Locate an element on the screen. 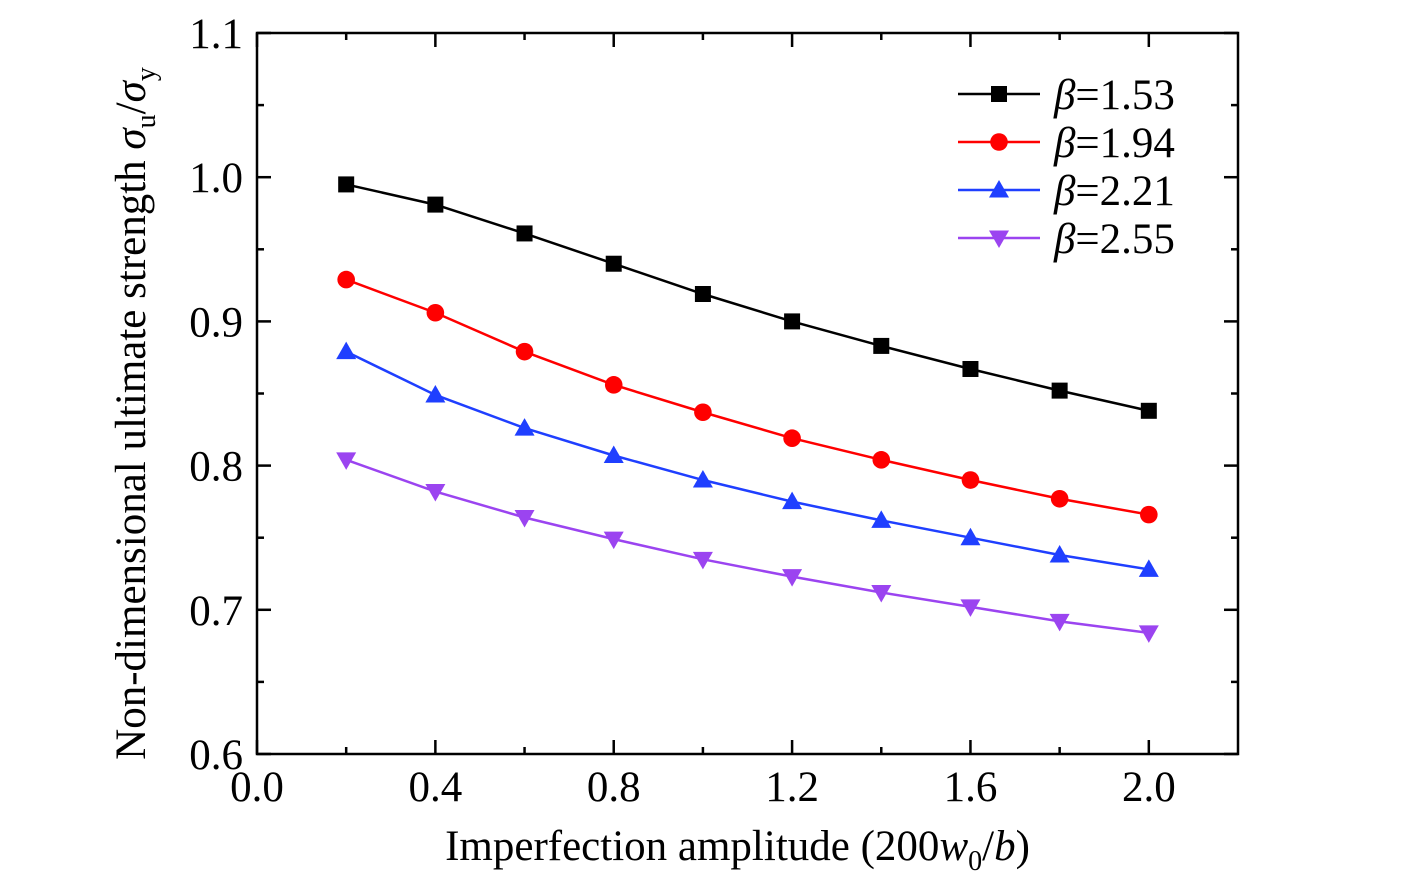  legend-label: β=2.21 is located at coordinates (1114, 191).